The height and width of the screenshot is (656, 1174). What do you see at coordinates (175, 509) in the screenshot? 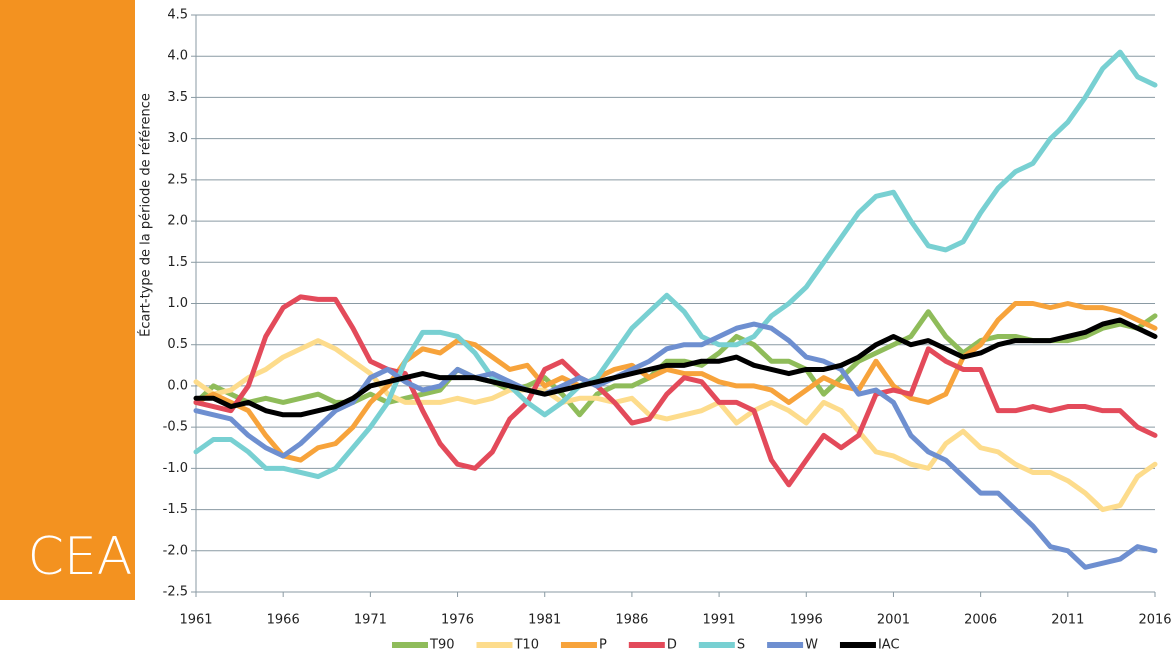
I see `y-tick-label: -1.5` at bounding box center [175, 509].